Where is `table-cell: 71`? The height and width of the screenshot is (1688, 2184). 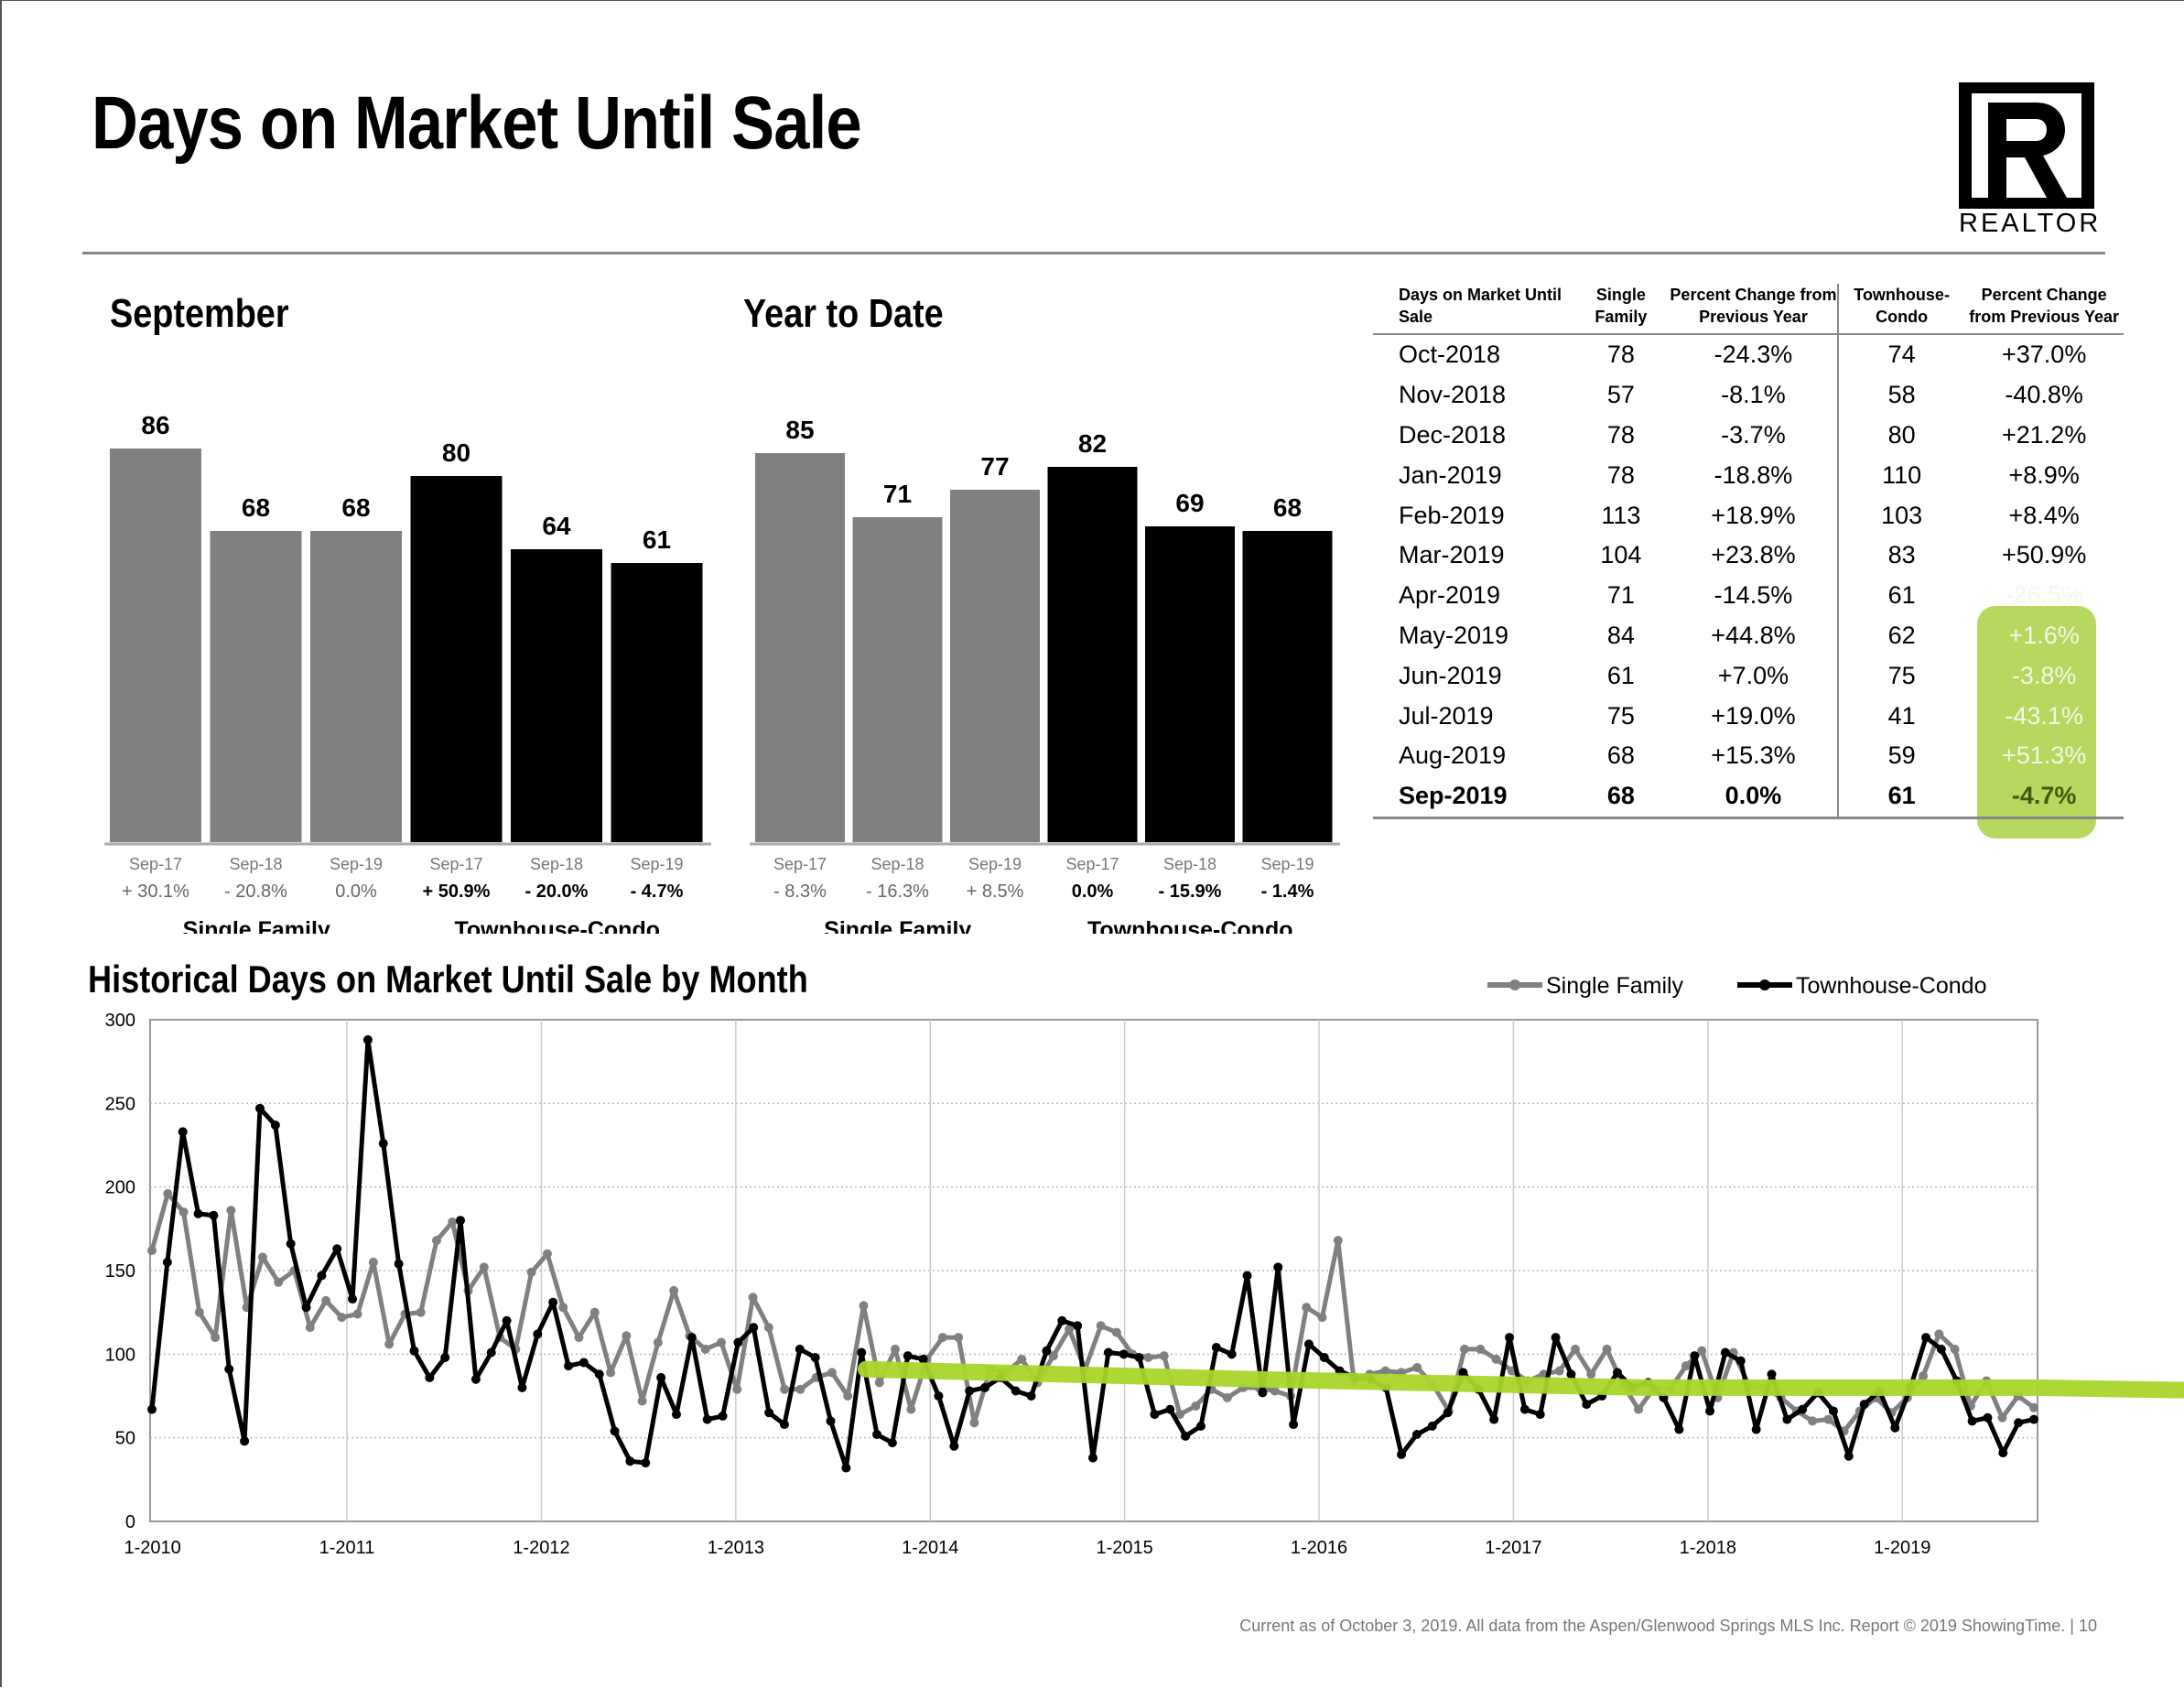
table-cell: 71 is located at coordinates (1620, 595).